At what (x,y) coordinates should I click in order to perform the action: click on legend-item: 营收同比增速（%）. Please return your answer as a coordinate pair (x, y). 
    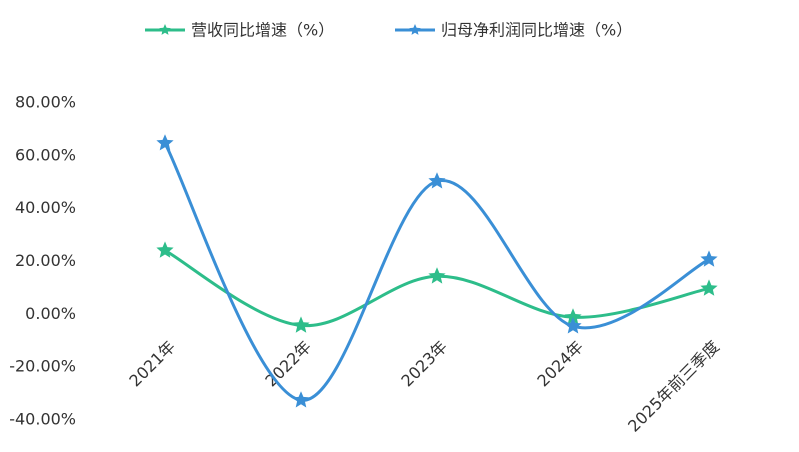
    Looking at the image, I should click on (239, 30).